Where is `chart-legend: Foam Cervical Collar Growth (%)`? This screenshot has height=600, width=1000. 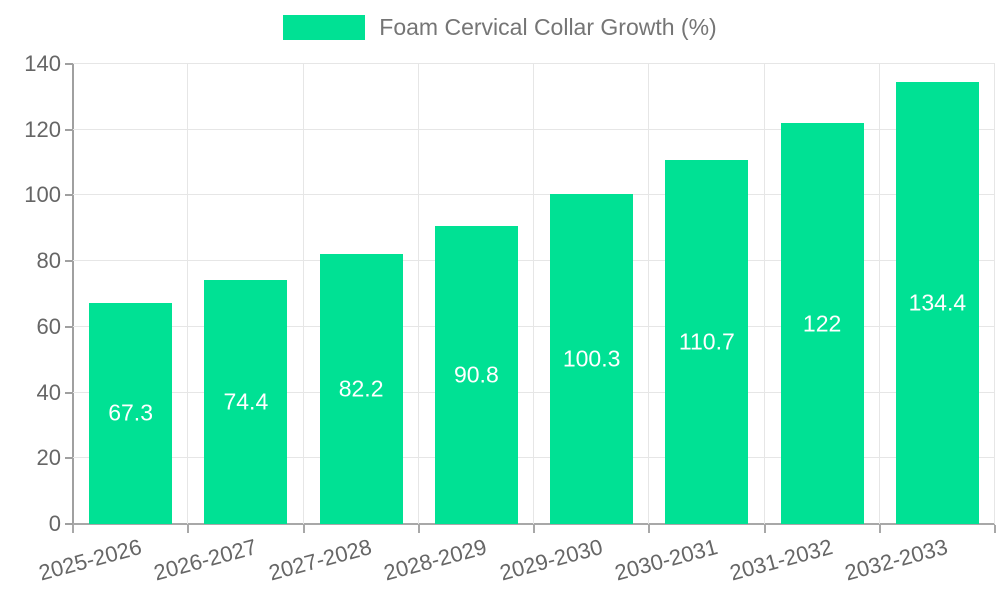 chart-legend: Foam Cervical Collar Growth (%) is located at coordinates (500, 28).